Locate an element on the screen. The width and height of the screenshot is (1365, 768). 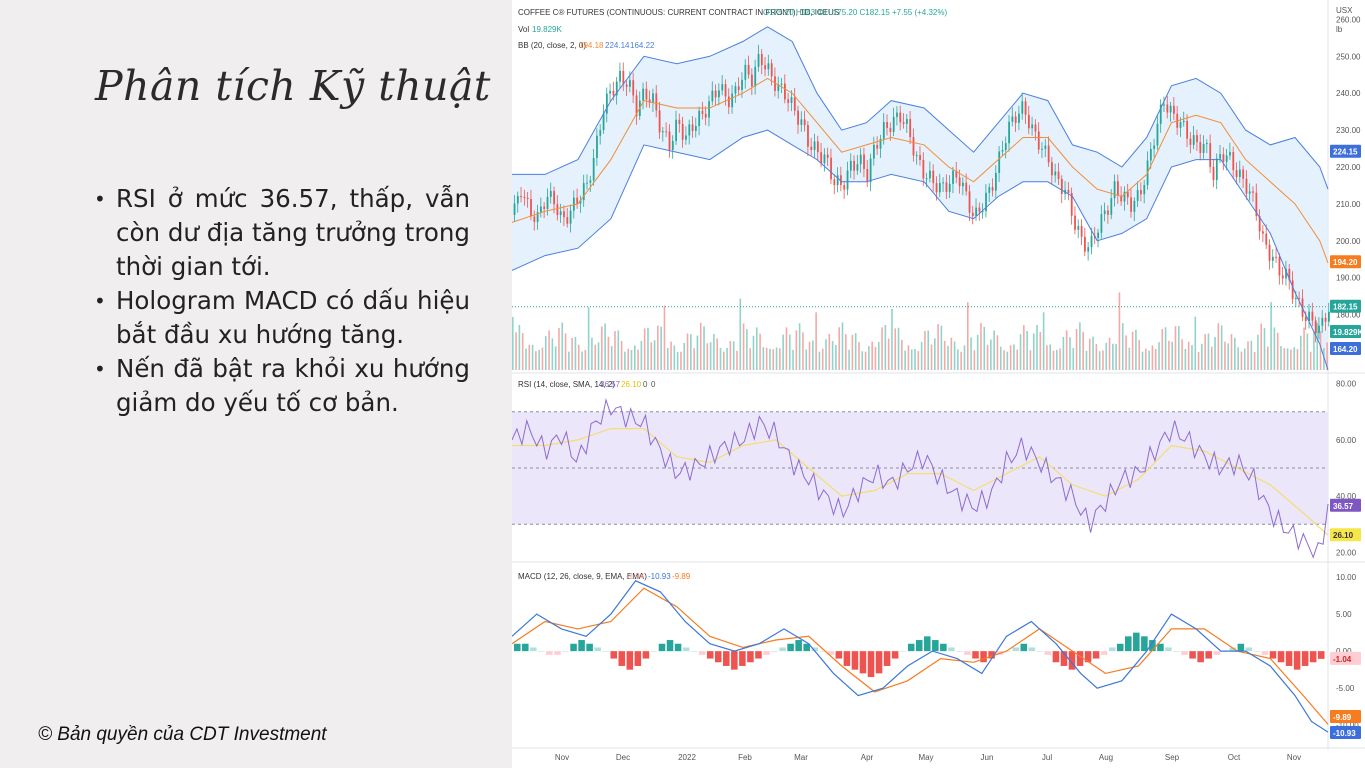
macd-signal-line is located at coordinates (920, 656).